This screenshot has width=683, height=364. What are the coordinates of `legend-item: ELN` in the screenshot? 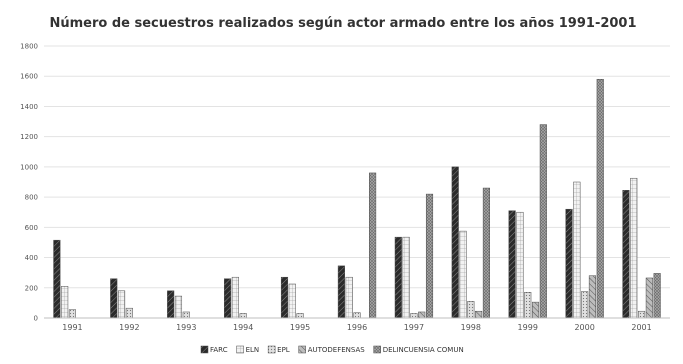 It's located at (248, 349).